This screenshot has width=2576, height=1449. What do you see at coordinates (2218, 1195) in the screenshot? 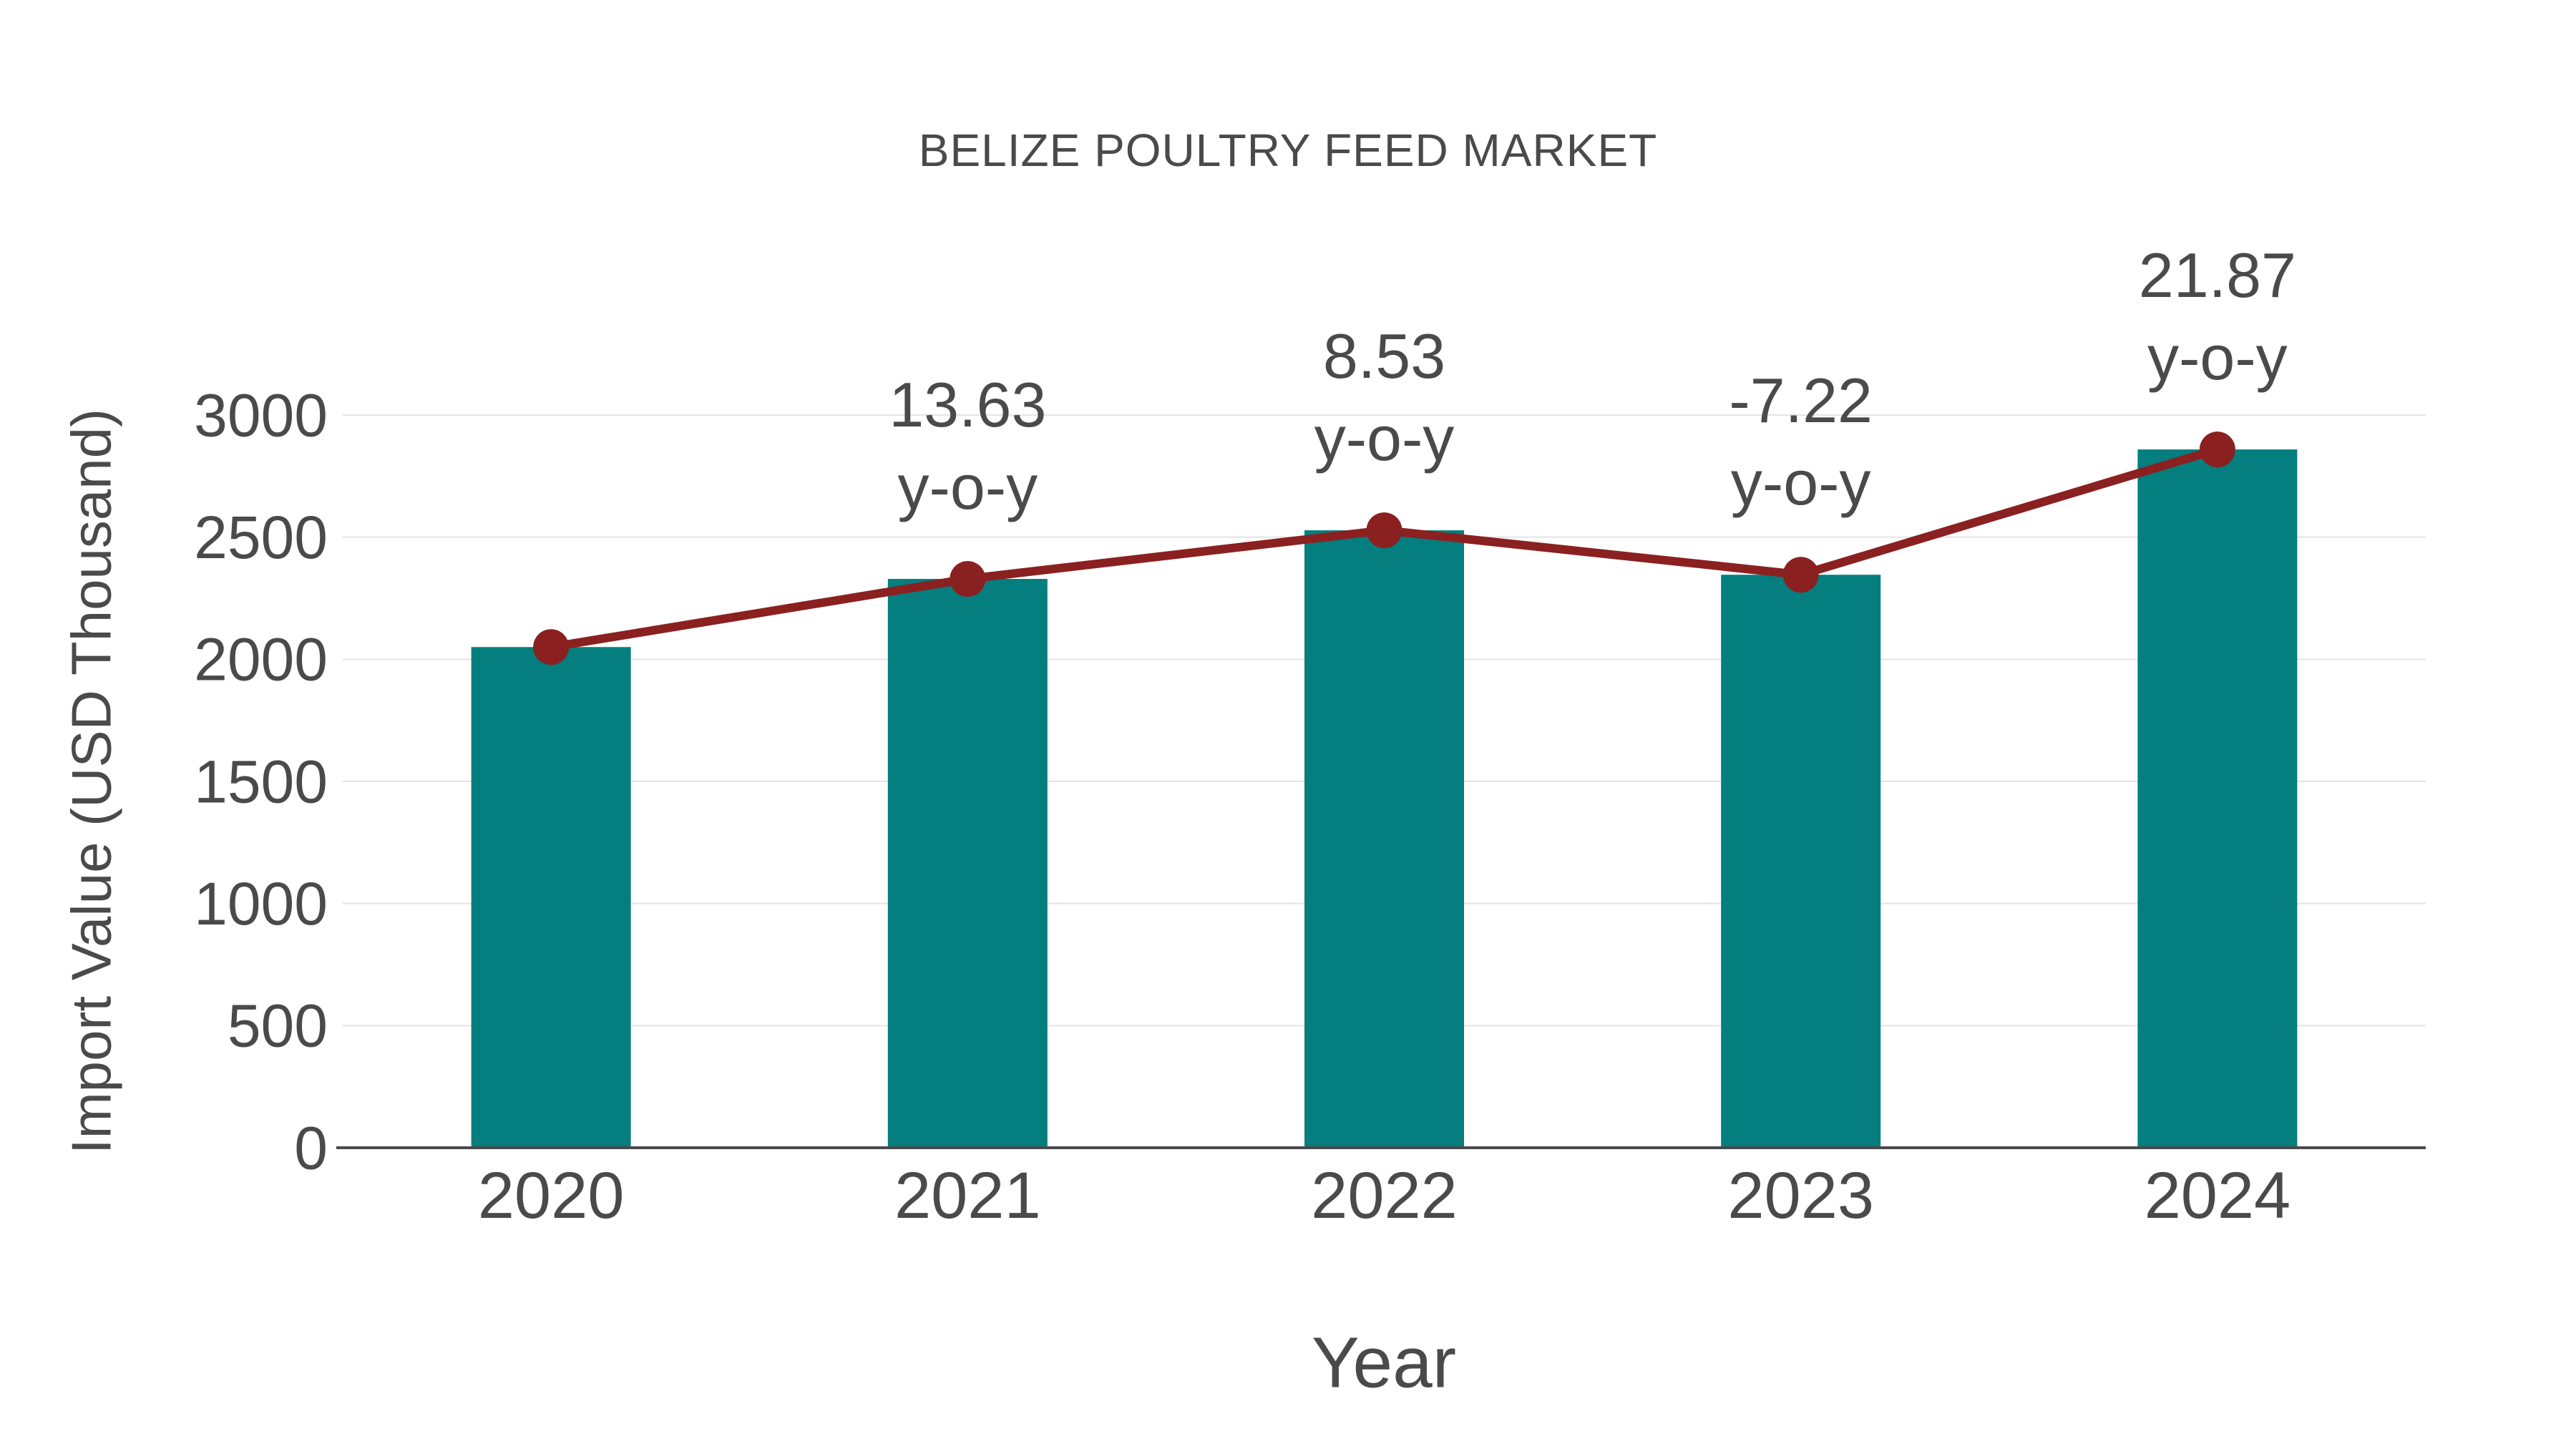
I see `x-tick-label: 2024` at bounding box center [2218, 1195].